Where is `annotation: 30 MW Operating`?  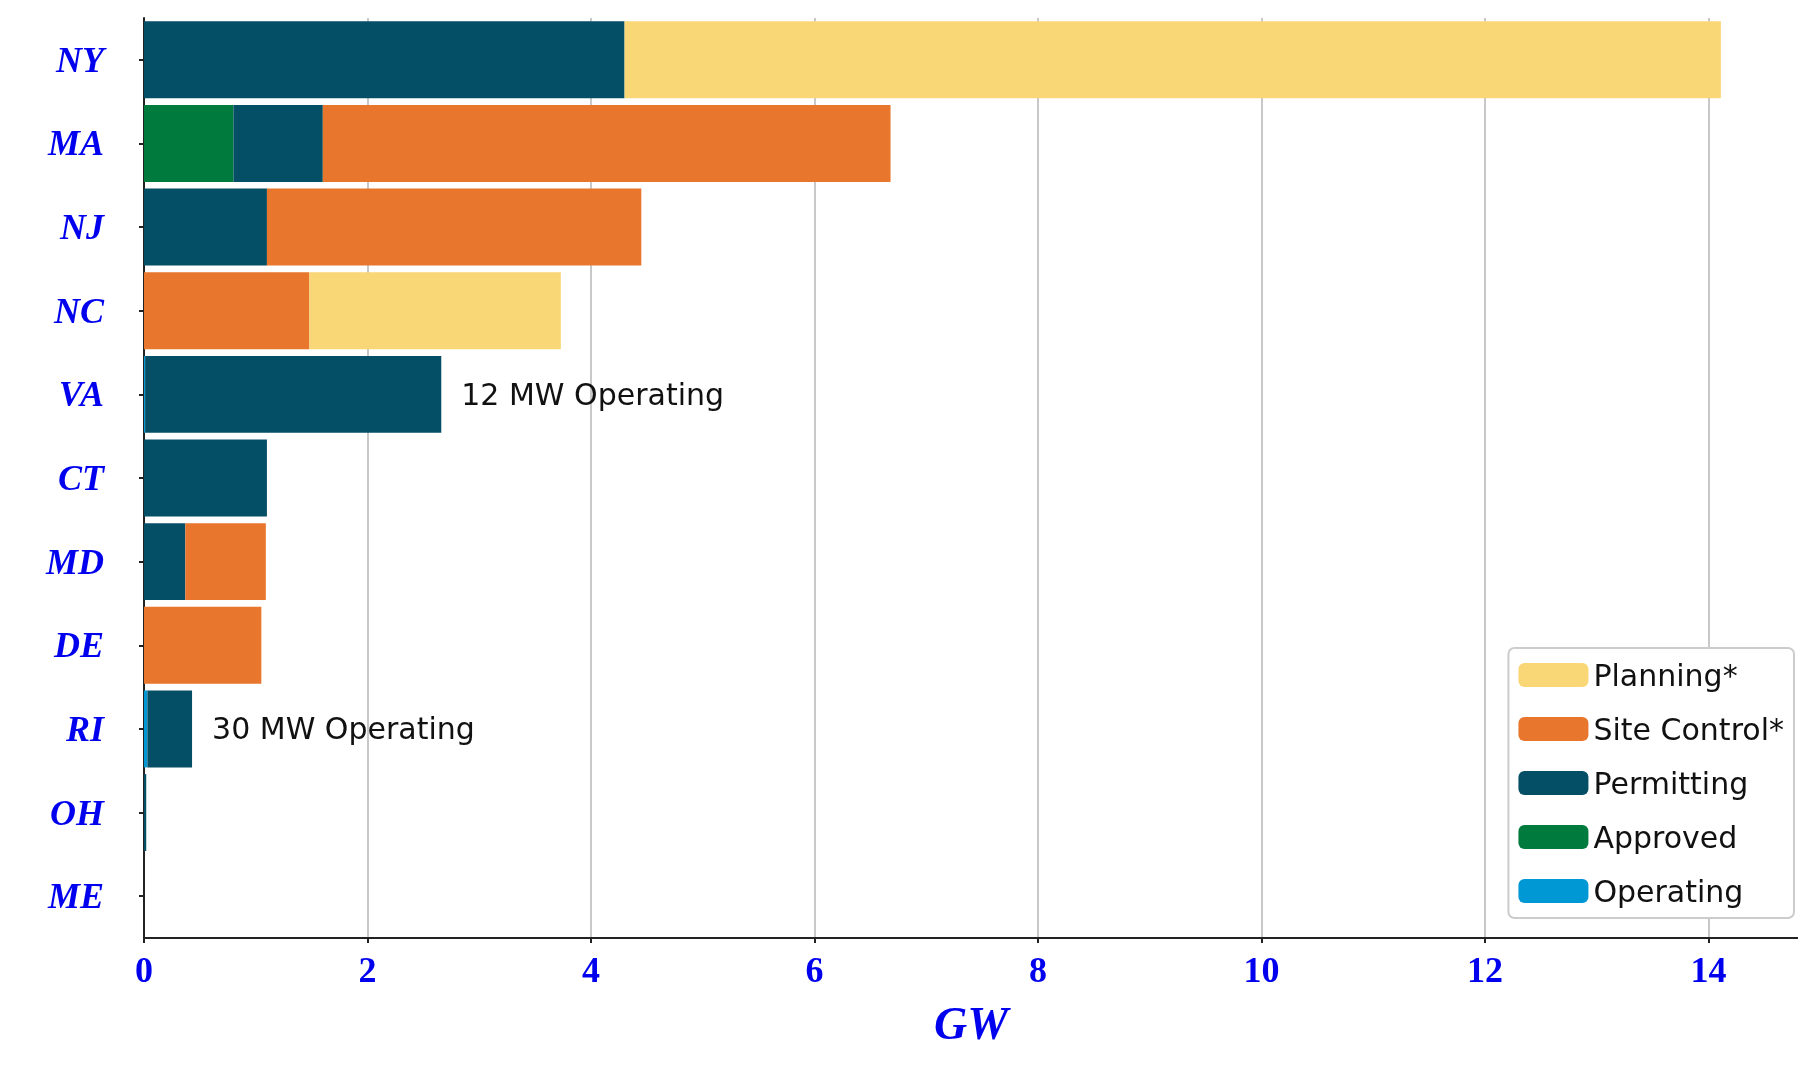 annotation: 30 MW Operating is located at coordinates (343, 729).